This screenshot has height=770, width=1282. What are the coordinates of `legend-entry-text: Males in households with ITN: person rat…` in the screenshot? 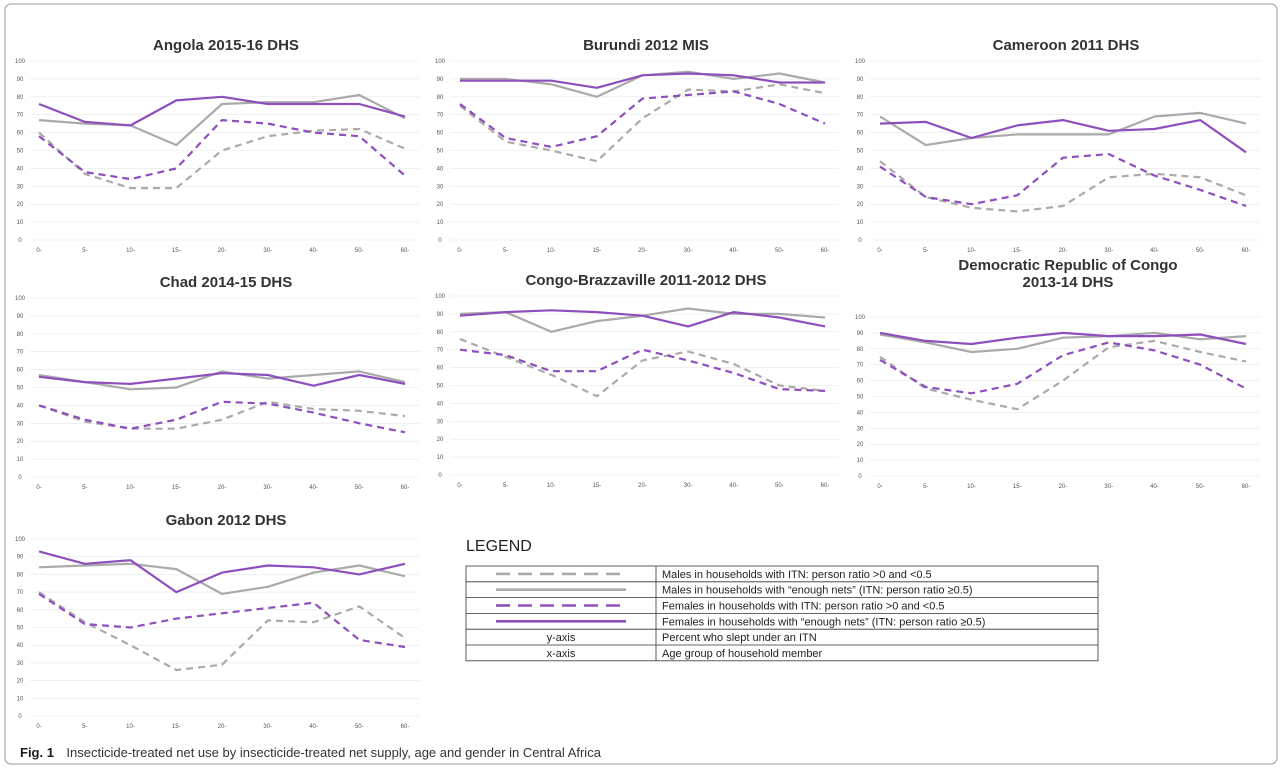 It's located at (797, 575).